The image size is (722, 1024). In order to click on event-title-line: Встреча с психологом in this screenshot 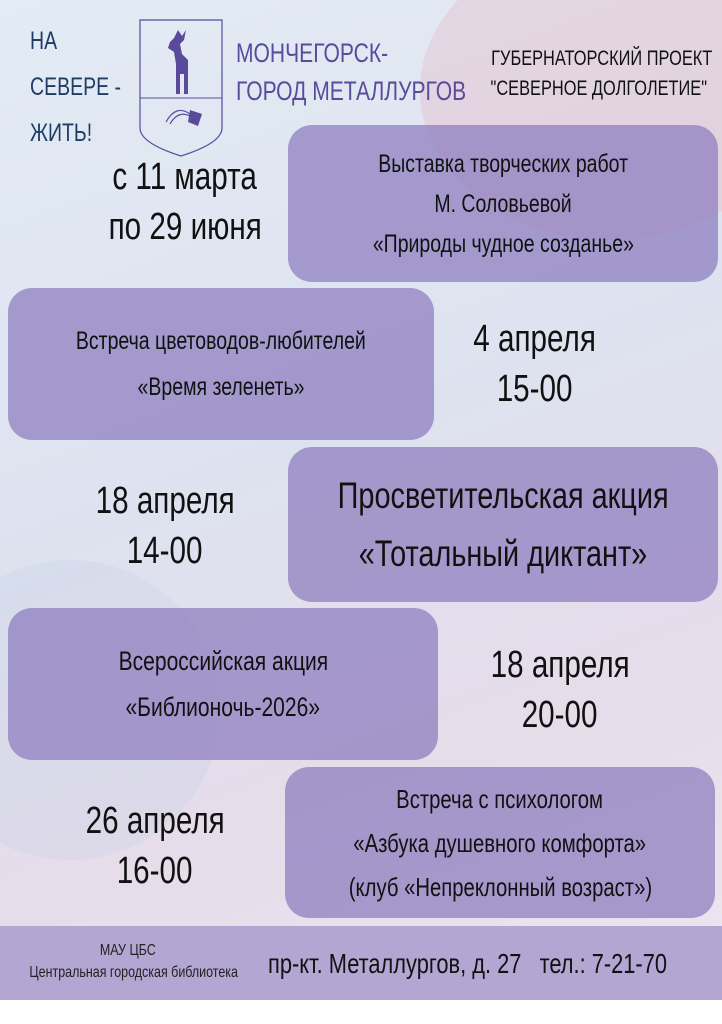, I will do `click(500, 798)`.